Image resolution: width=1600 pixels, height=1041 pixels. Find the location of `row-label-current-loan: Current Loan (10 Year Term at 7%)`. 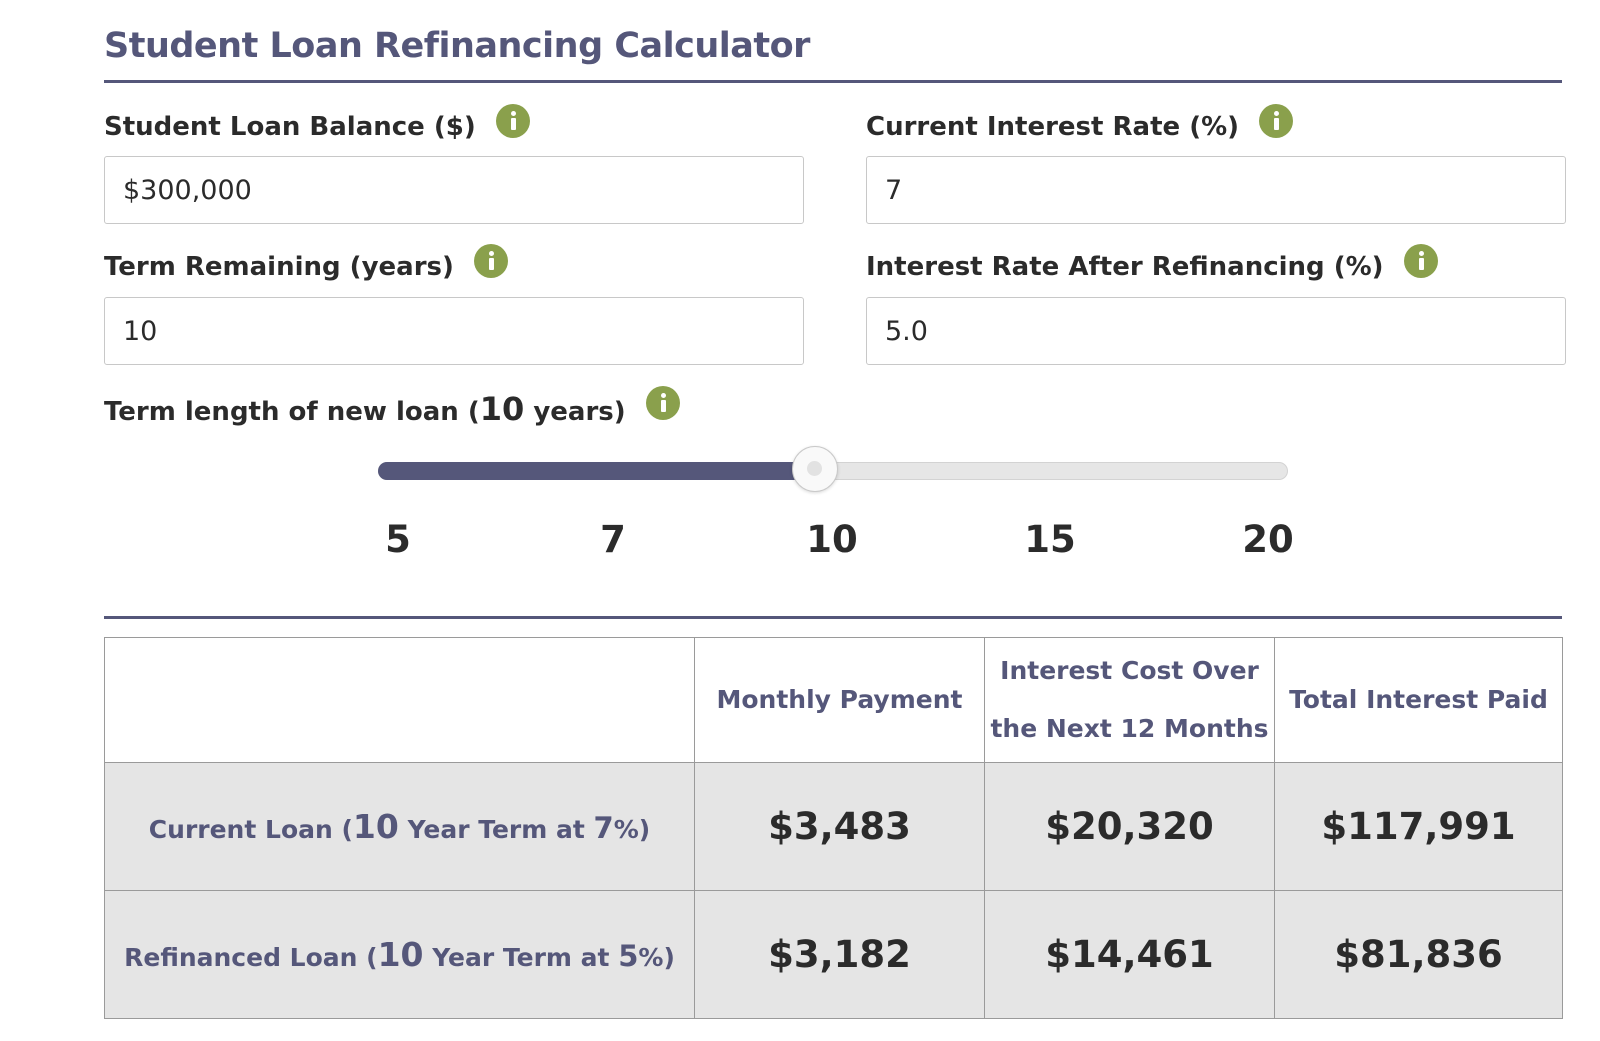

row-label-current-loan: Current Loan (10 Year Term at 7%) is located at coordinates (399, 826).